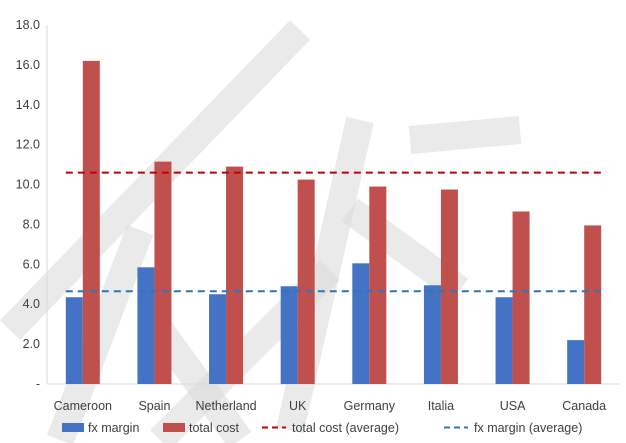  What do you see at coordinates (31, 264) in the screenshot?
I see `y-tick-label: 6.0` at bounding box center [31, 264].